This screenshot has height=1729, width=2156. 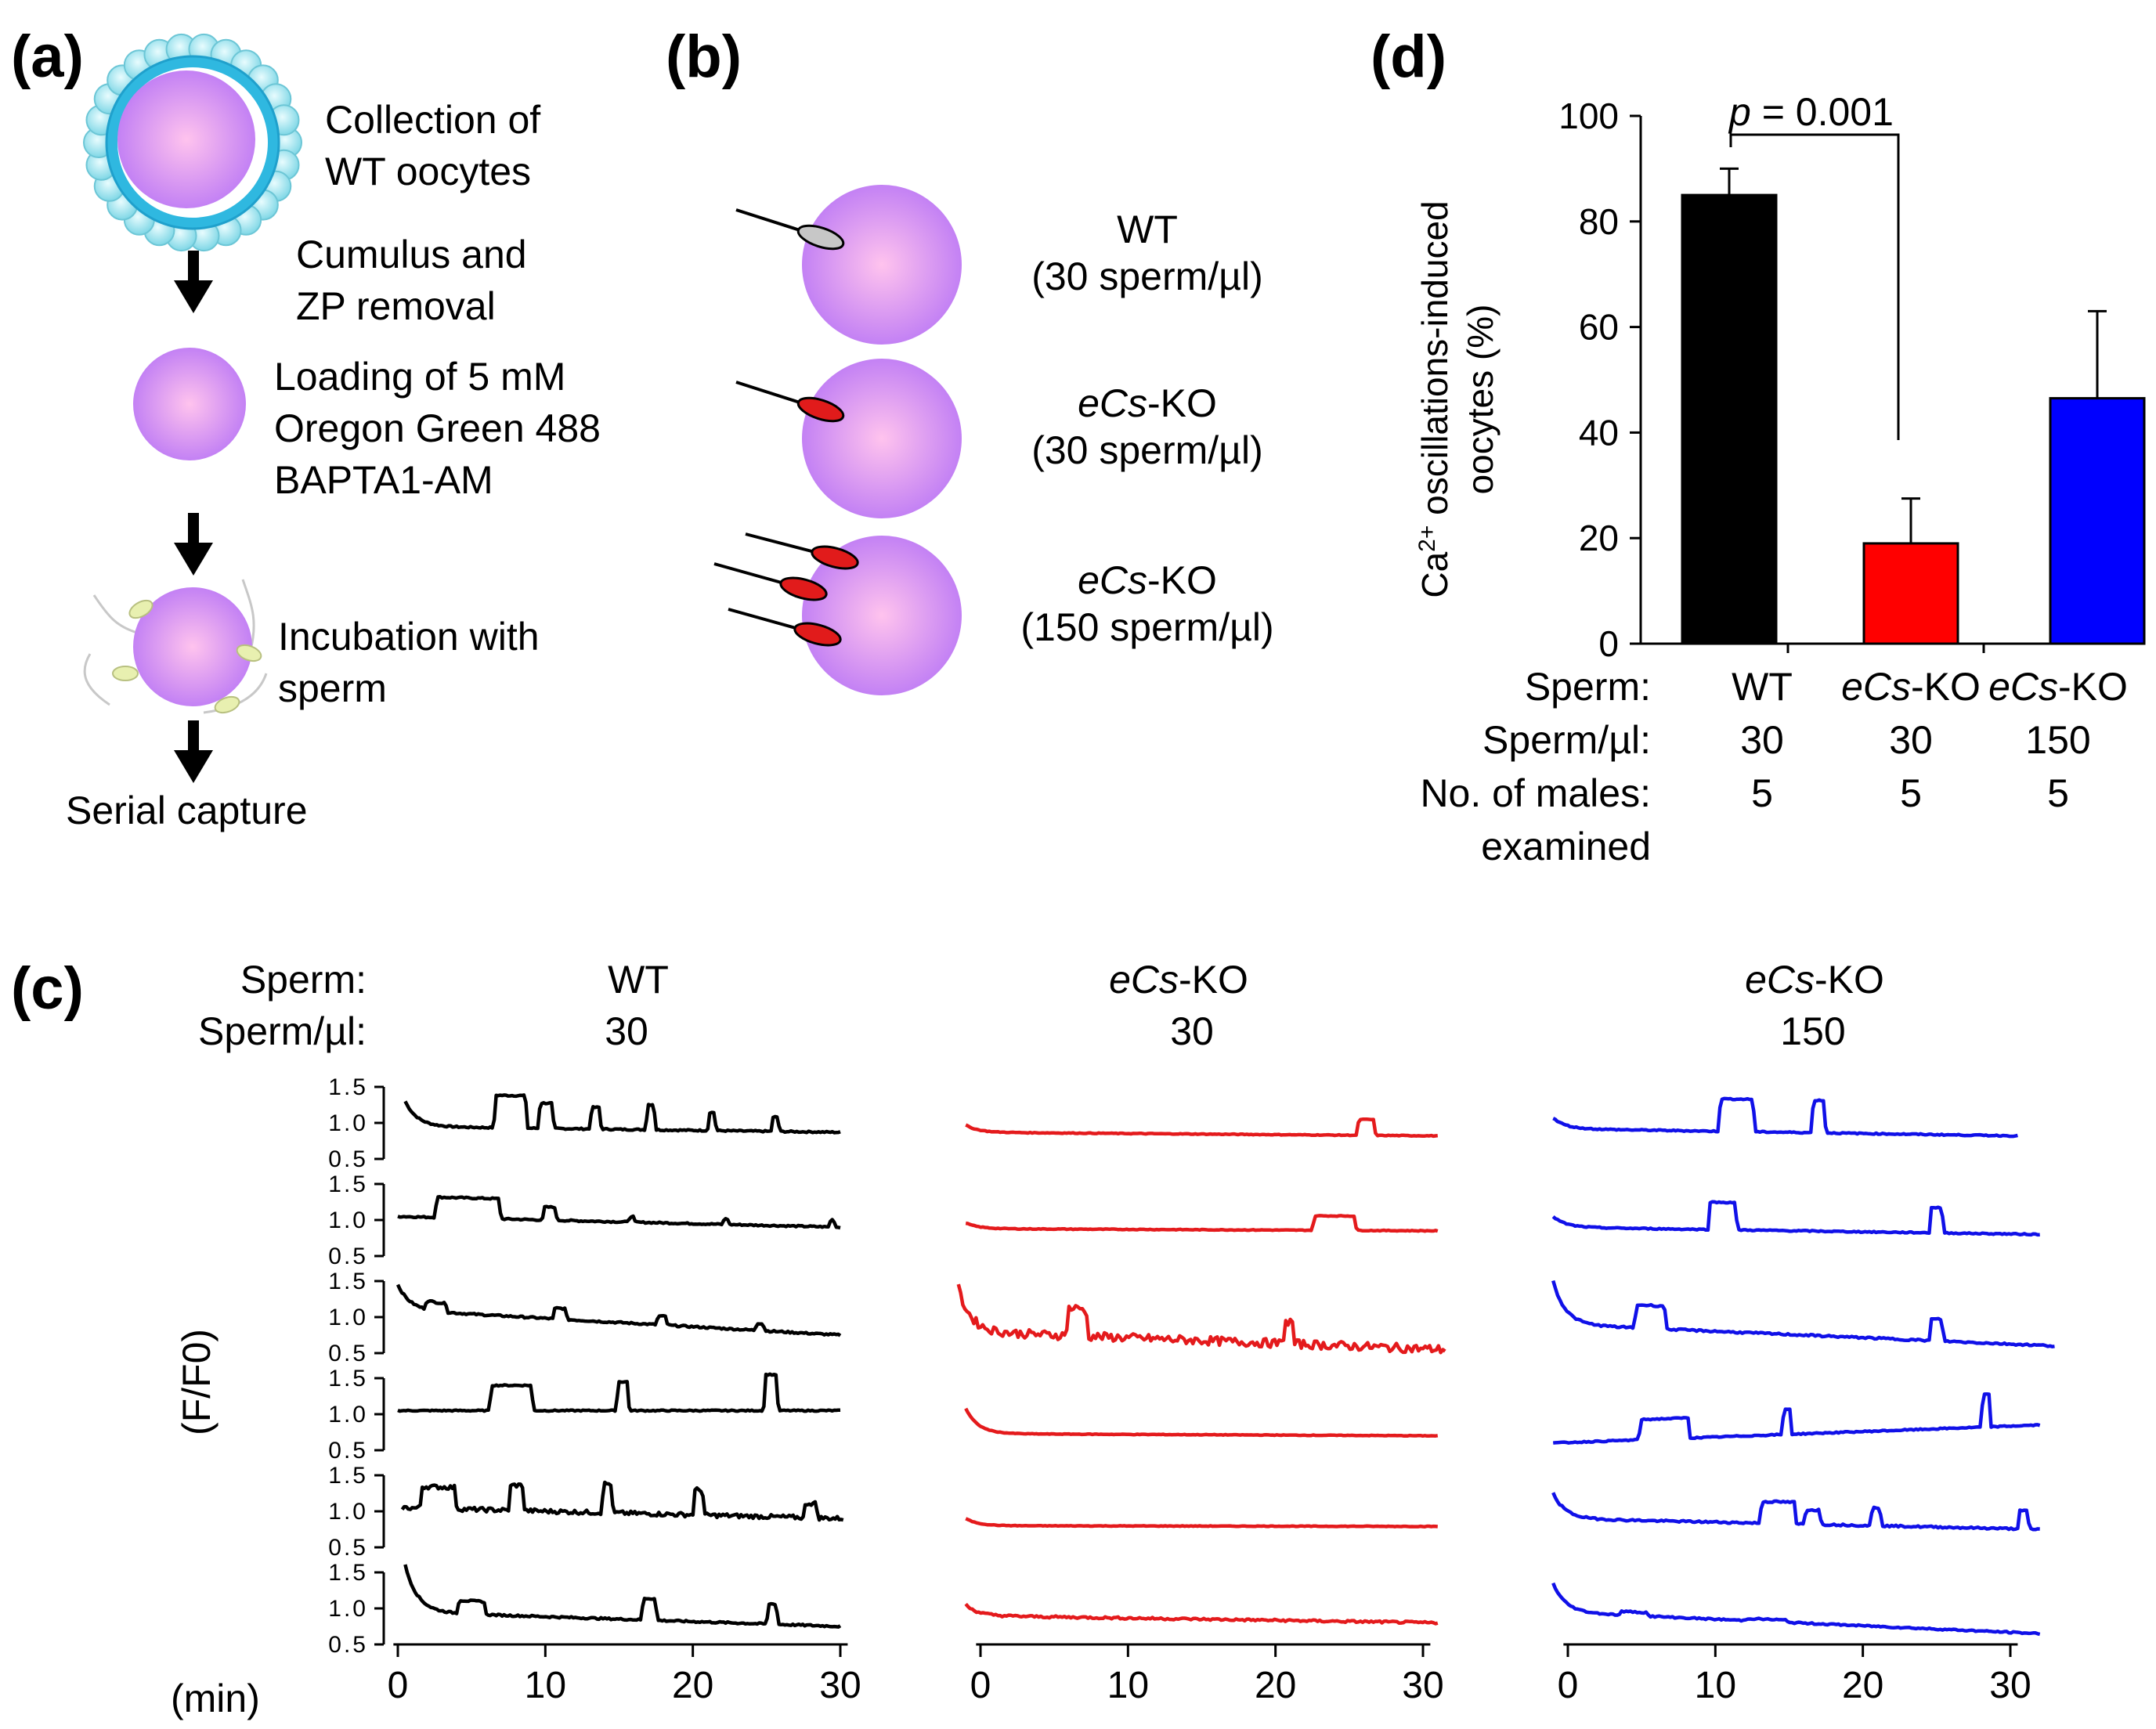 What do you see at coordinates (627, 1031) in the screenshot?
I see `column-conc-1: 30` at bounding box center [627, 1031].